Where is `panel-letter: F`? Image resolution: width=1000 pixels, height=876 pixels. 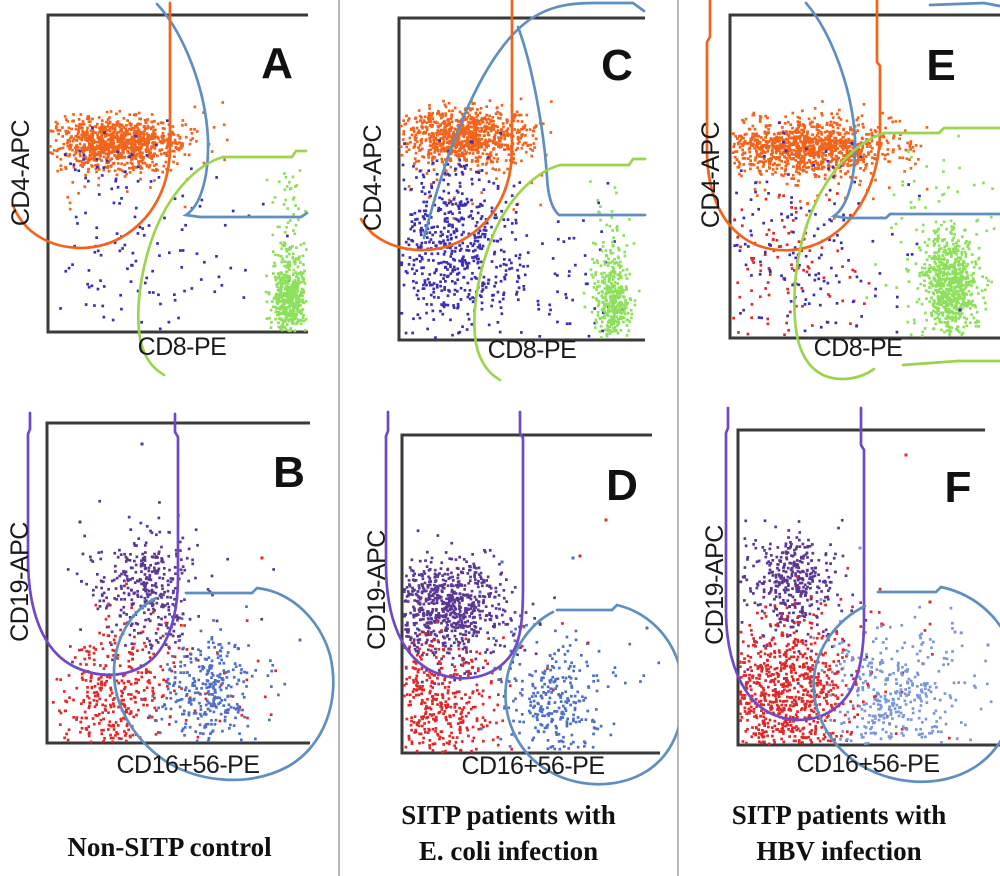
panel-letter: F is located at coordinates (958, 487).